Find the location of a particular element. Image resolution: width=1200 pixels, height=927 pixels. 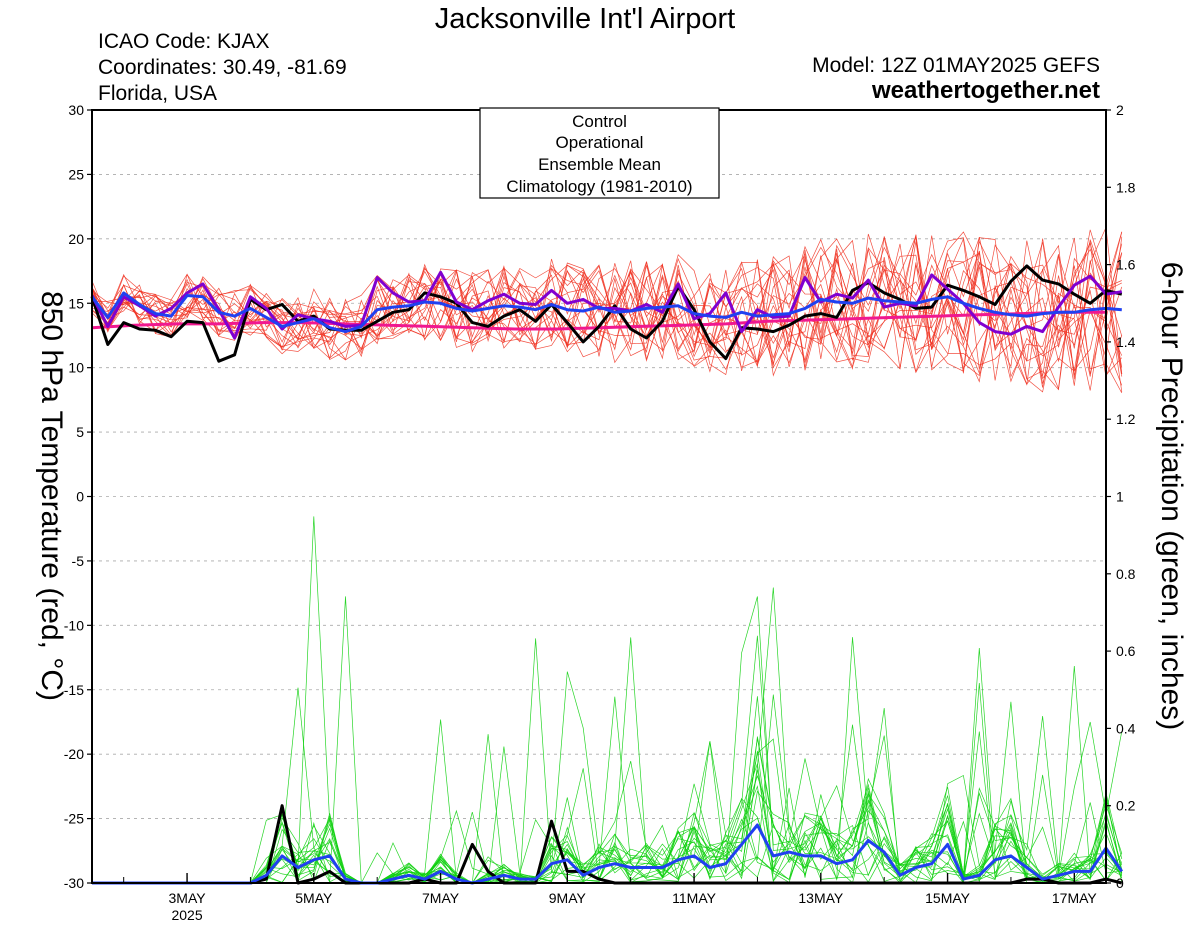

y2-tick-label: 0.2 is located at coordinates (1126, 806).